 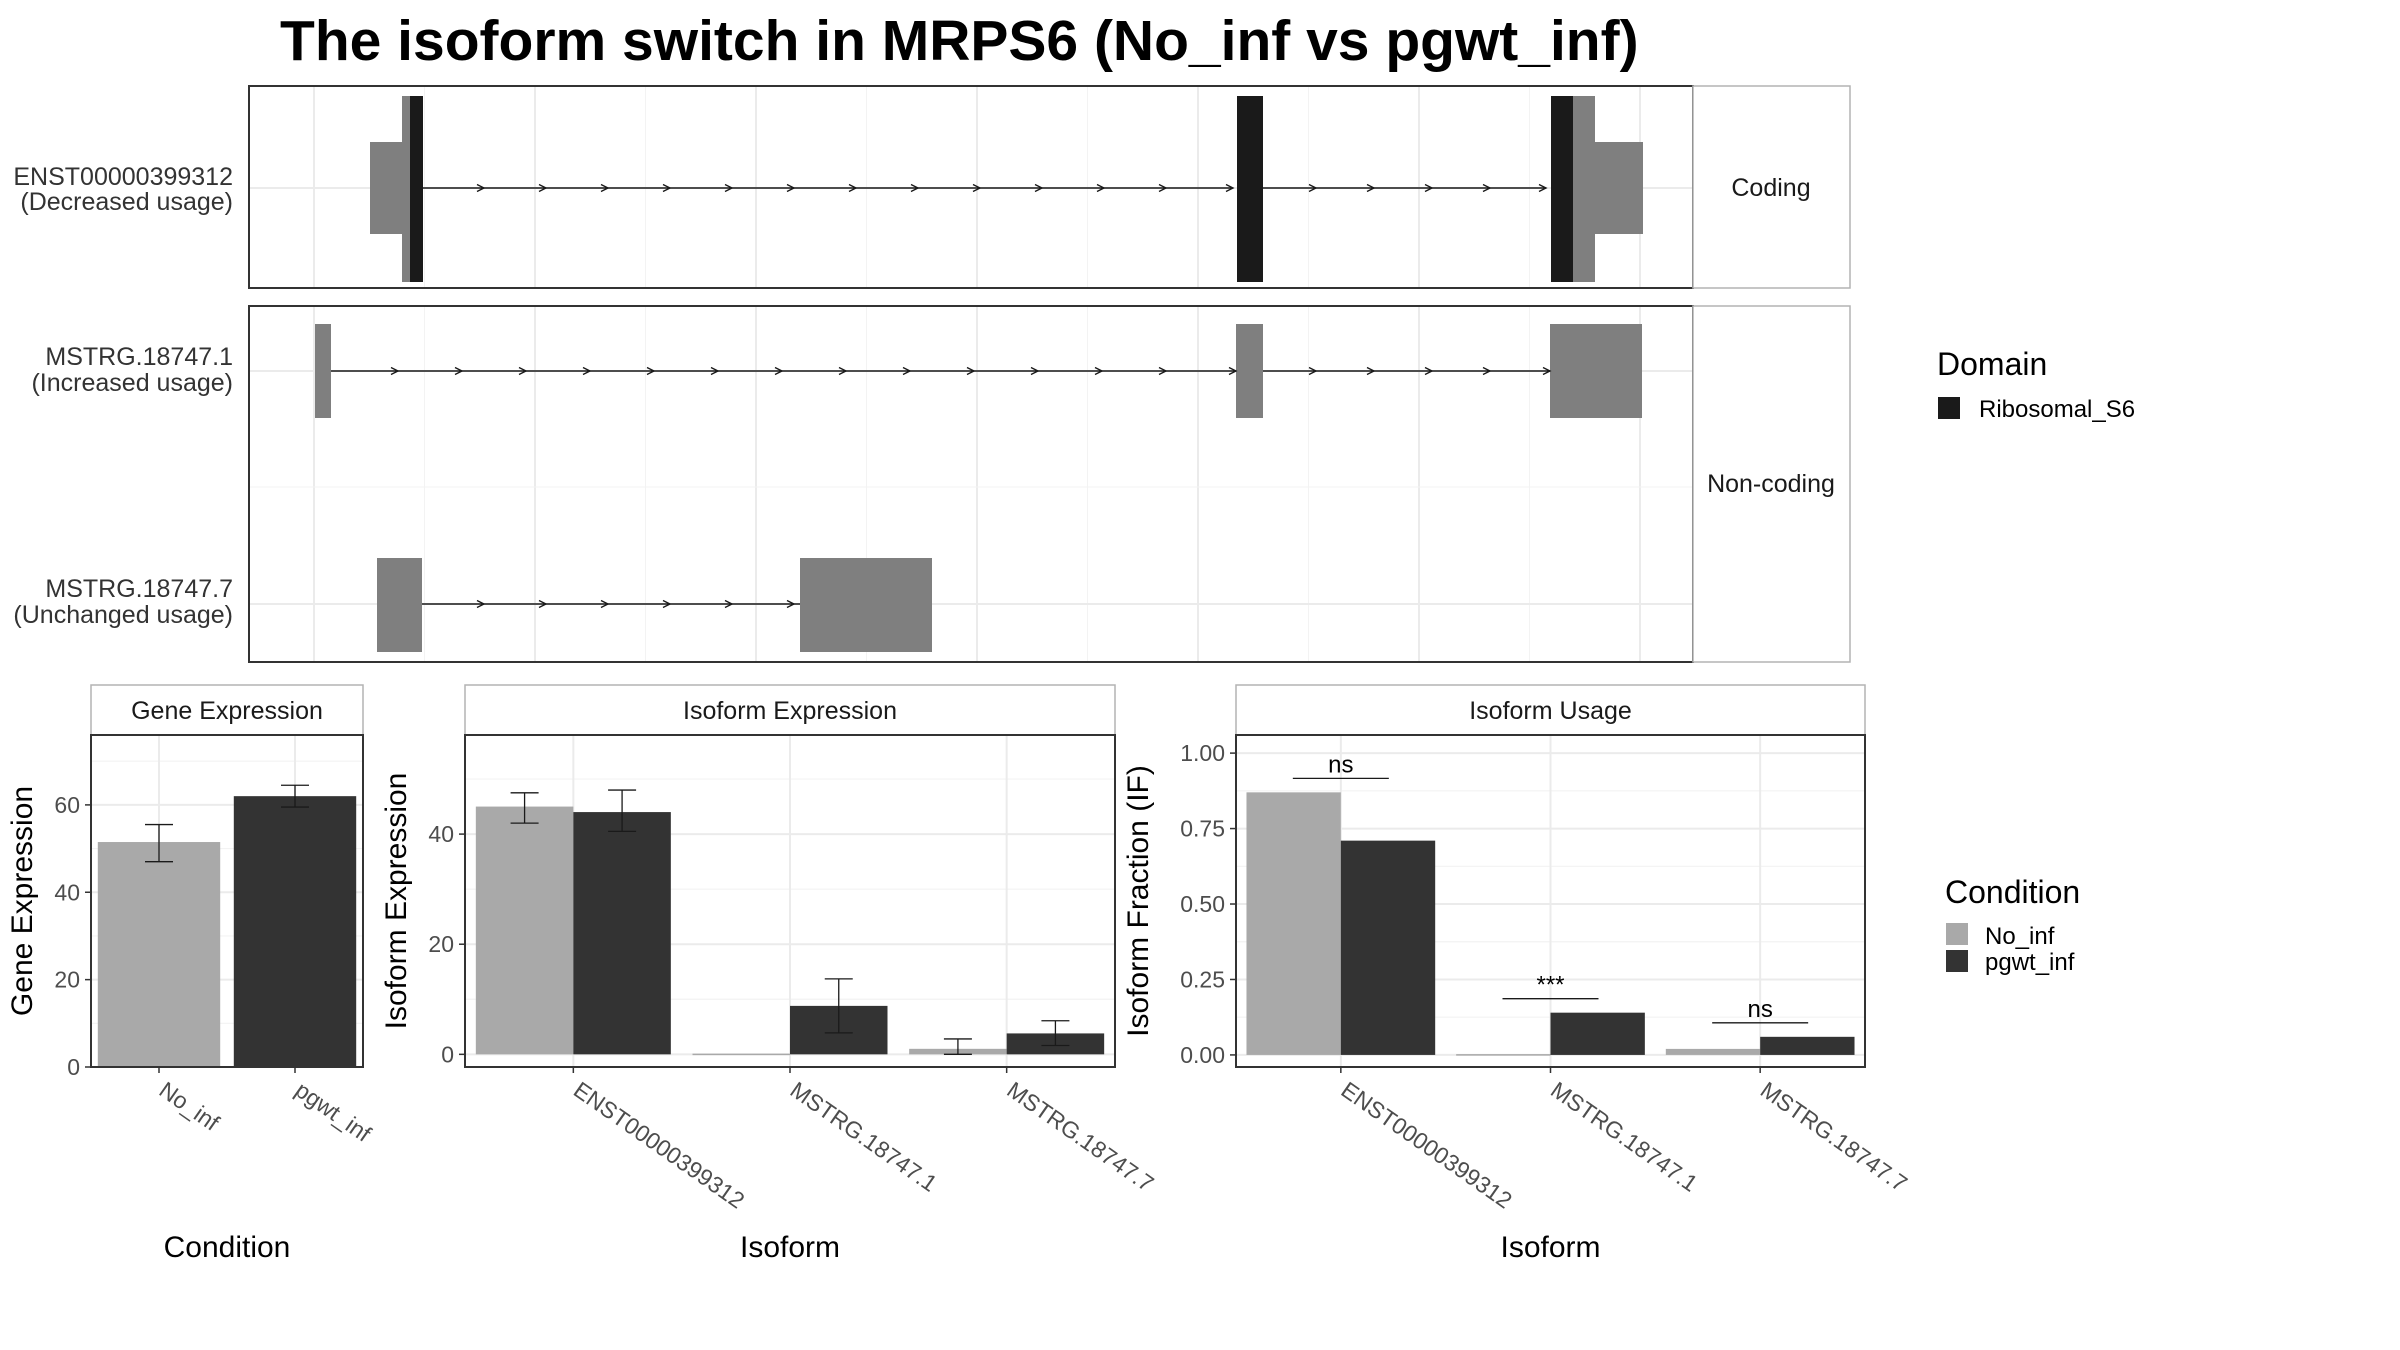 I want to click on y-tick-label: 1.00, so click(x=1202, y=753).